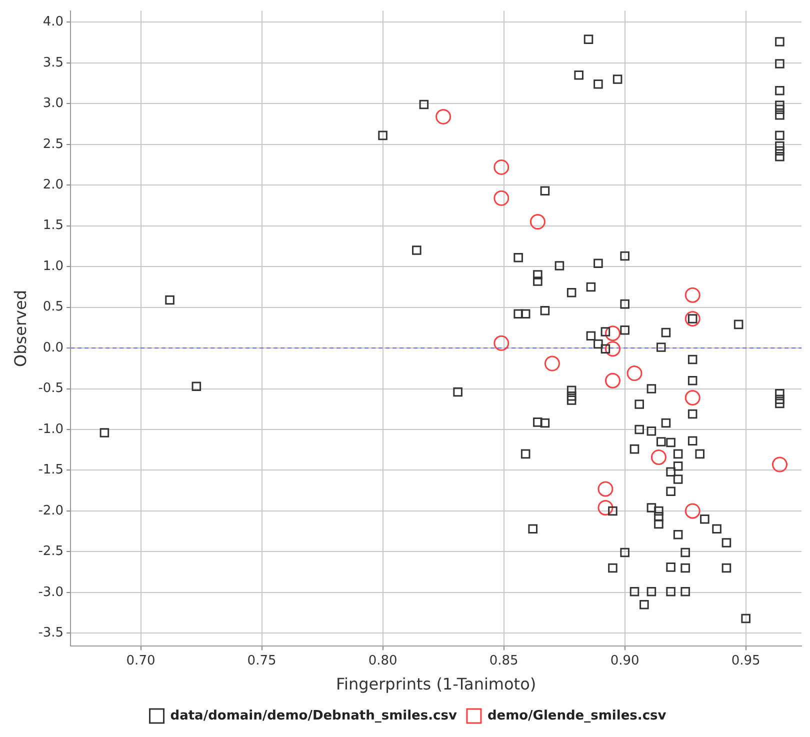  Describe the element at coordinates (51, 633) in the screenshot. I see `y-tick-label: -3.5` at that location.